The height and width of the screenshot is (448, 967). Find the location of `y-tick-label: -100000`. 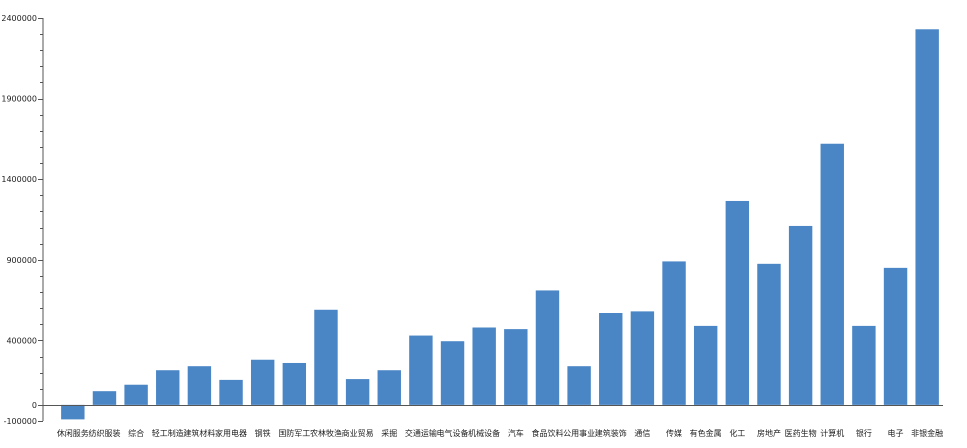

y-tick-label: -100000 is located at coordinates (20, 421).